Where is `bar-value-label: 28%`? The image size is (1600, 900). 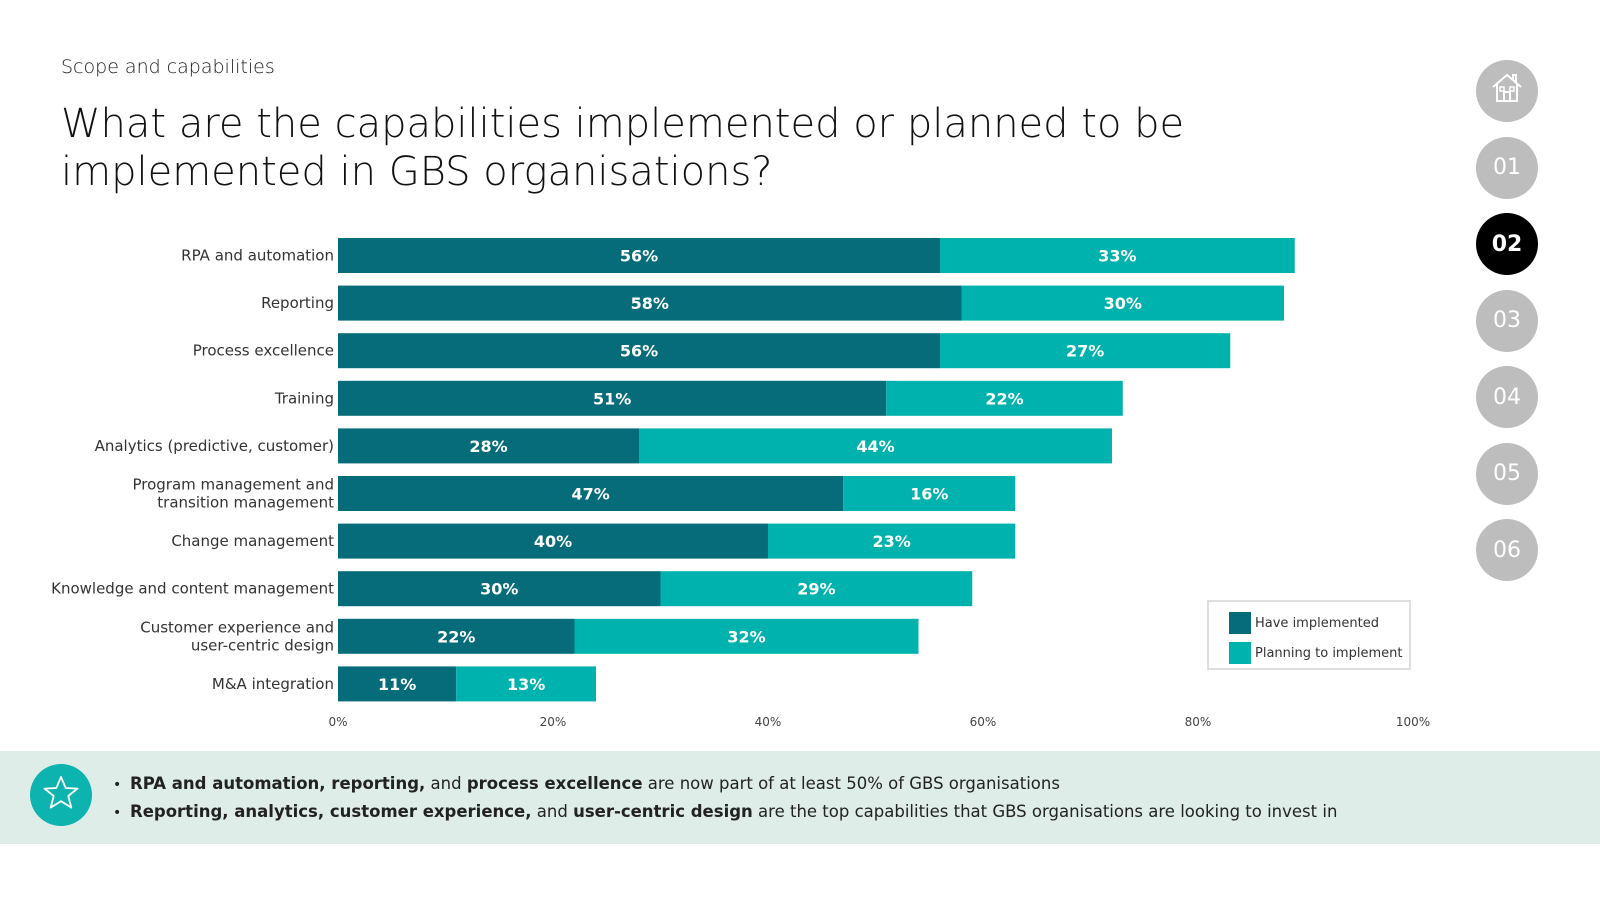
bar-value-label: 28% is located at coordinates (488, 446).